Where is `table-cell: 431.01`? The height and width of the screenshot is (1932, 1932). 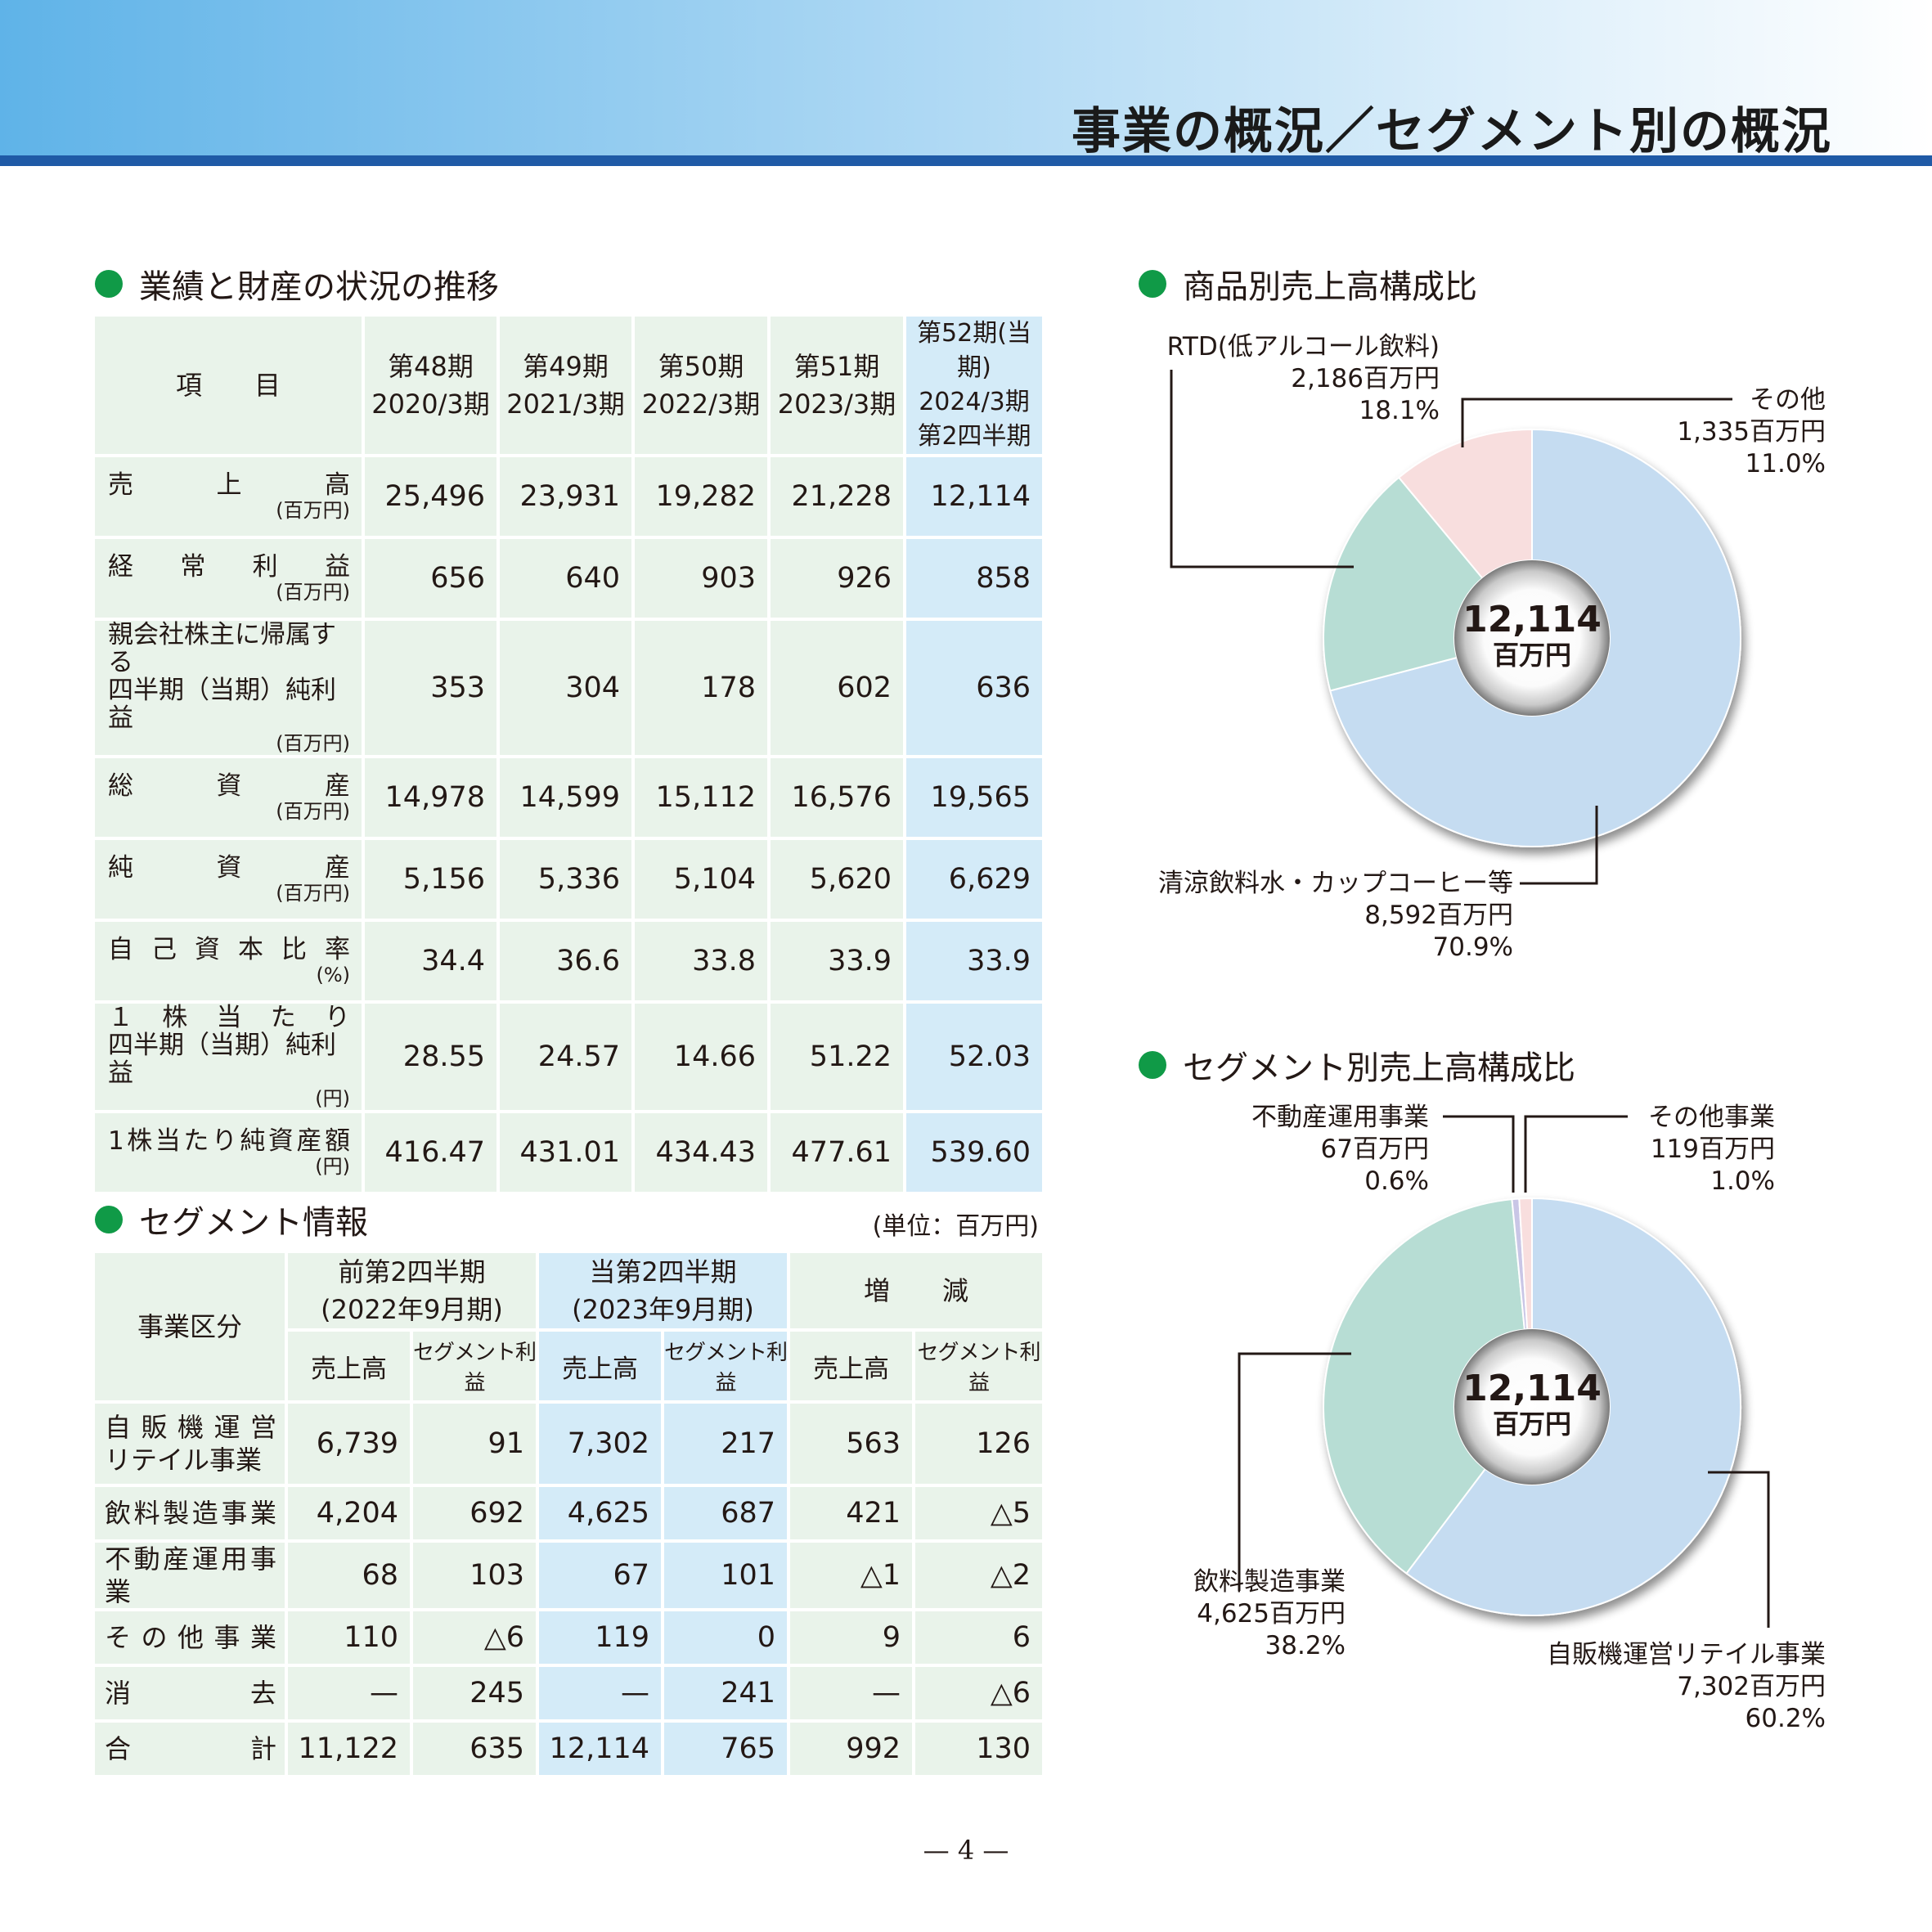
table-cell: 431.01 is located at coordinates (566, 1153).